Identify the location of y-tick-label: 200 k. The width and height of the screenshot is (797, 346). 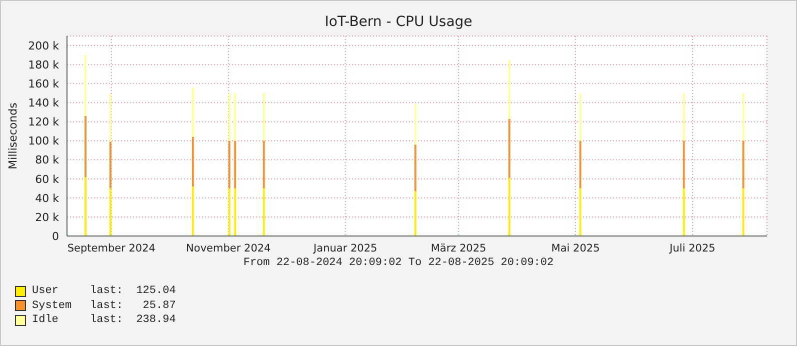
(44, 45).